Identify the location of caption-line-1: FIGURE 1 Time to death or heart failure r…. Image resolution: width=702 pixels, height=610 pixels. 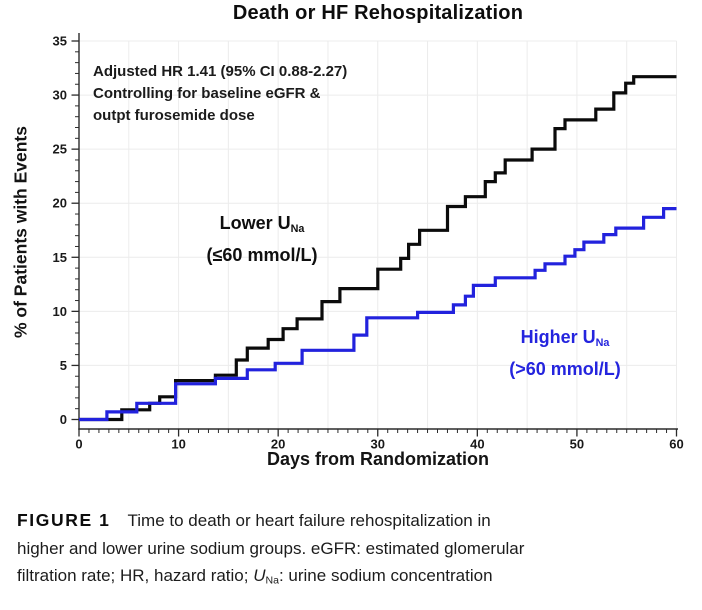
(254, 520).